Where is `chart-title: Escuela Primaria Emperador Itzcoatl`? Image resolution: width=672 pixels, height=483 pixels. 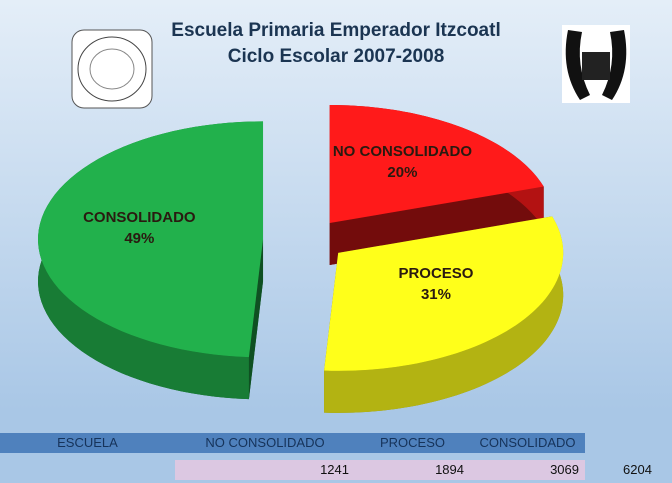
chart-title: Escuela Primaria Emperador Itzcoatl is located at coordinates (335, 30).